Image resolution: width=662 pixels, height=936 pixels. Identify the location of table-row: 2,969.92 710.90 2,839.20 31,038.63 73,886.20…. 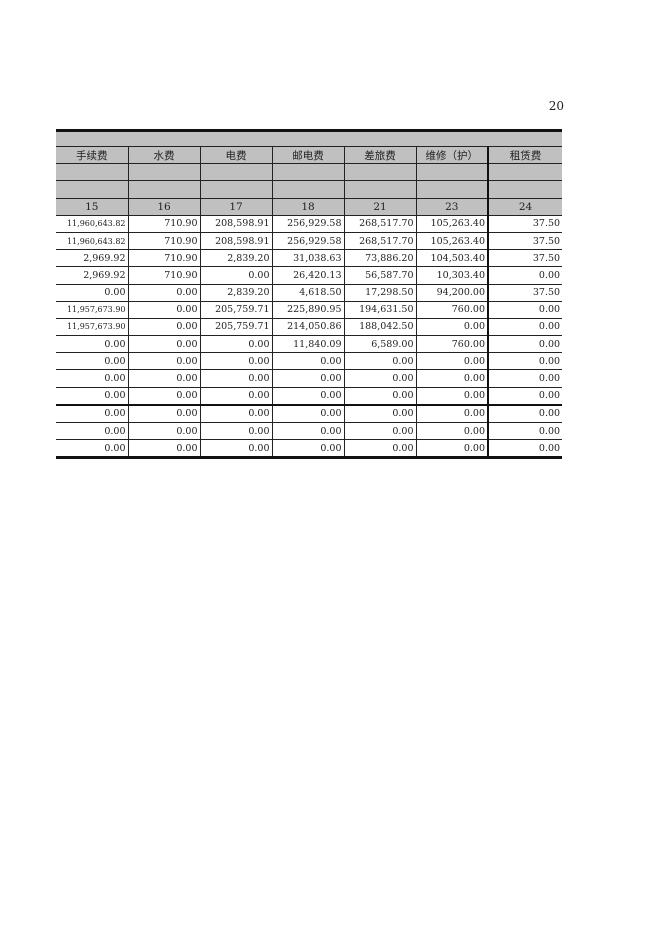
(309, 258).